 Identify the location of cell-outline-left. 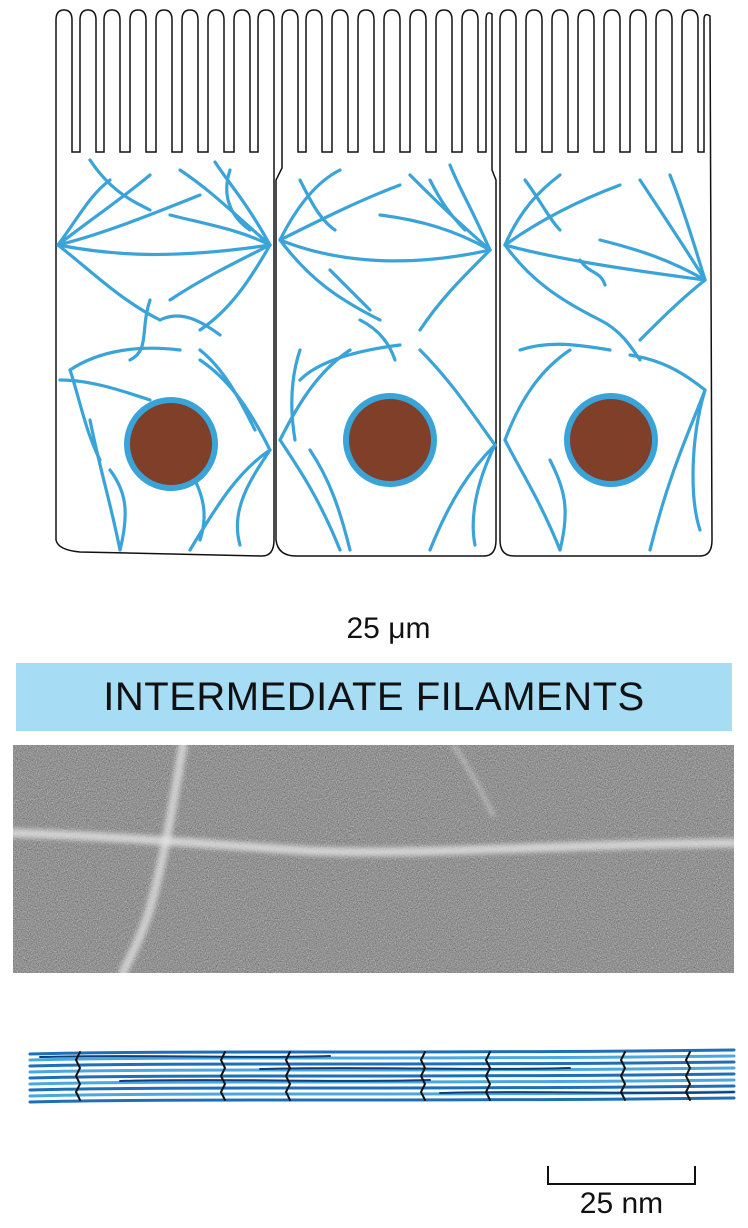
(165, 283).